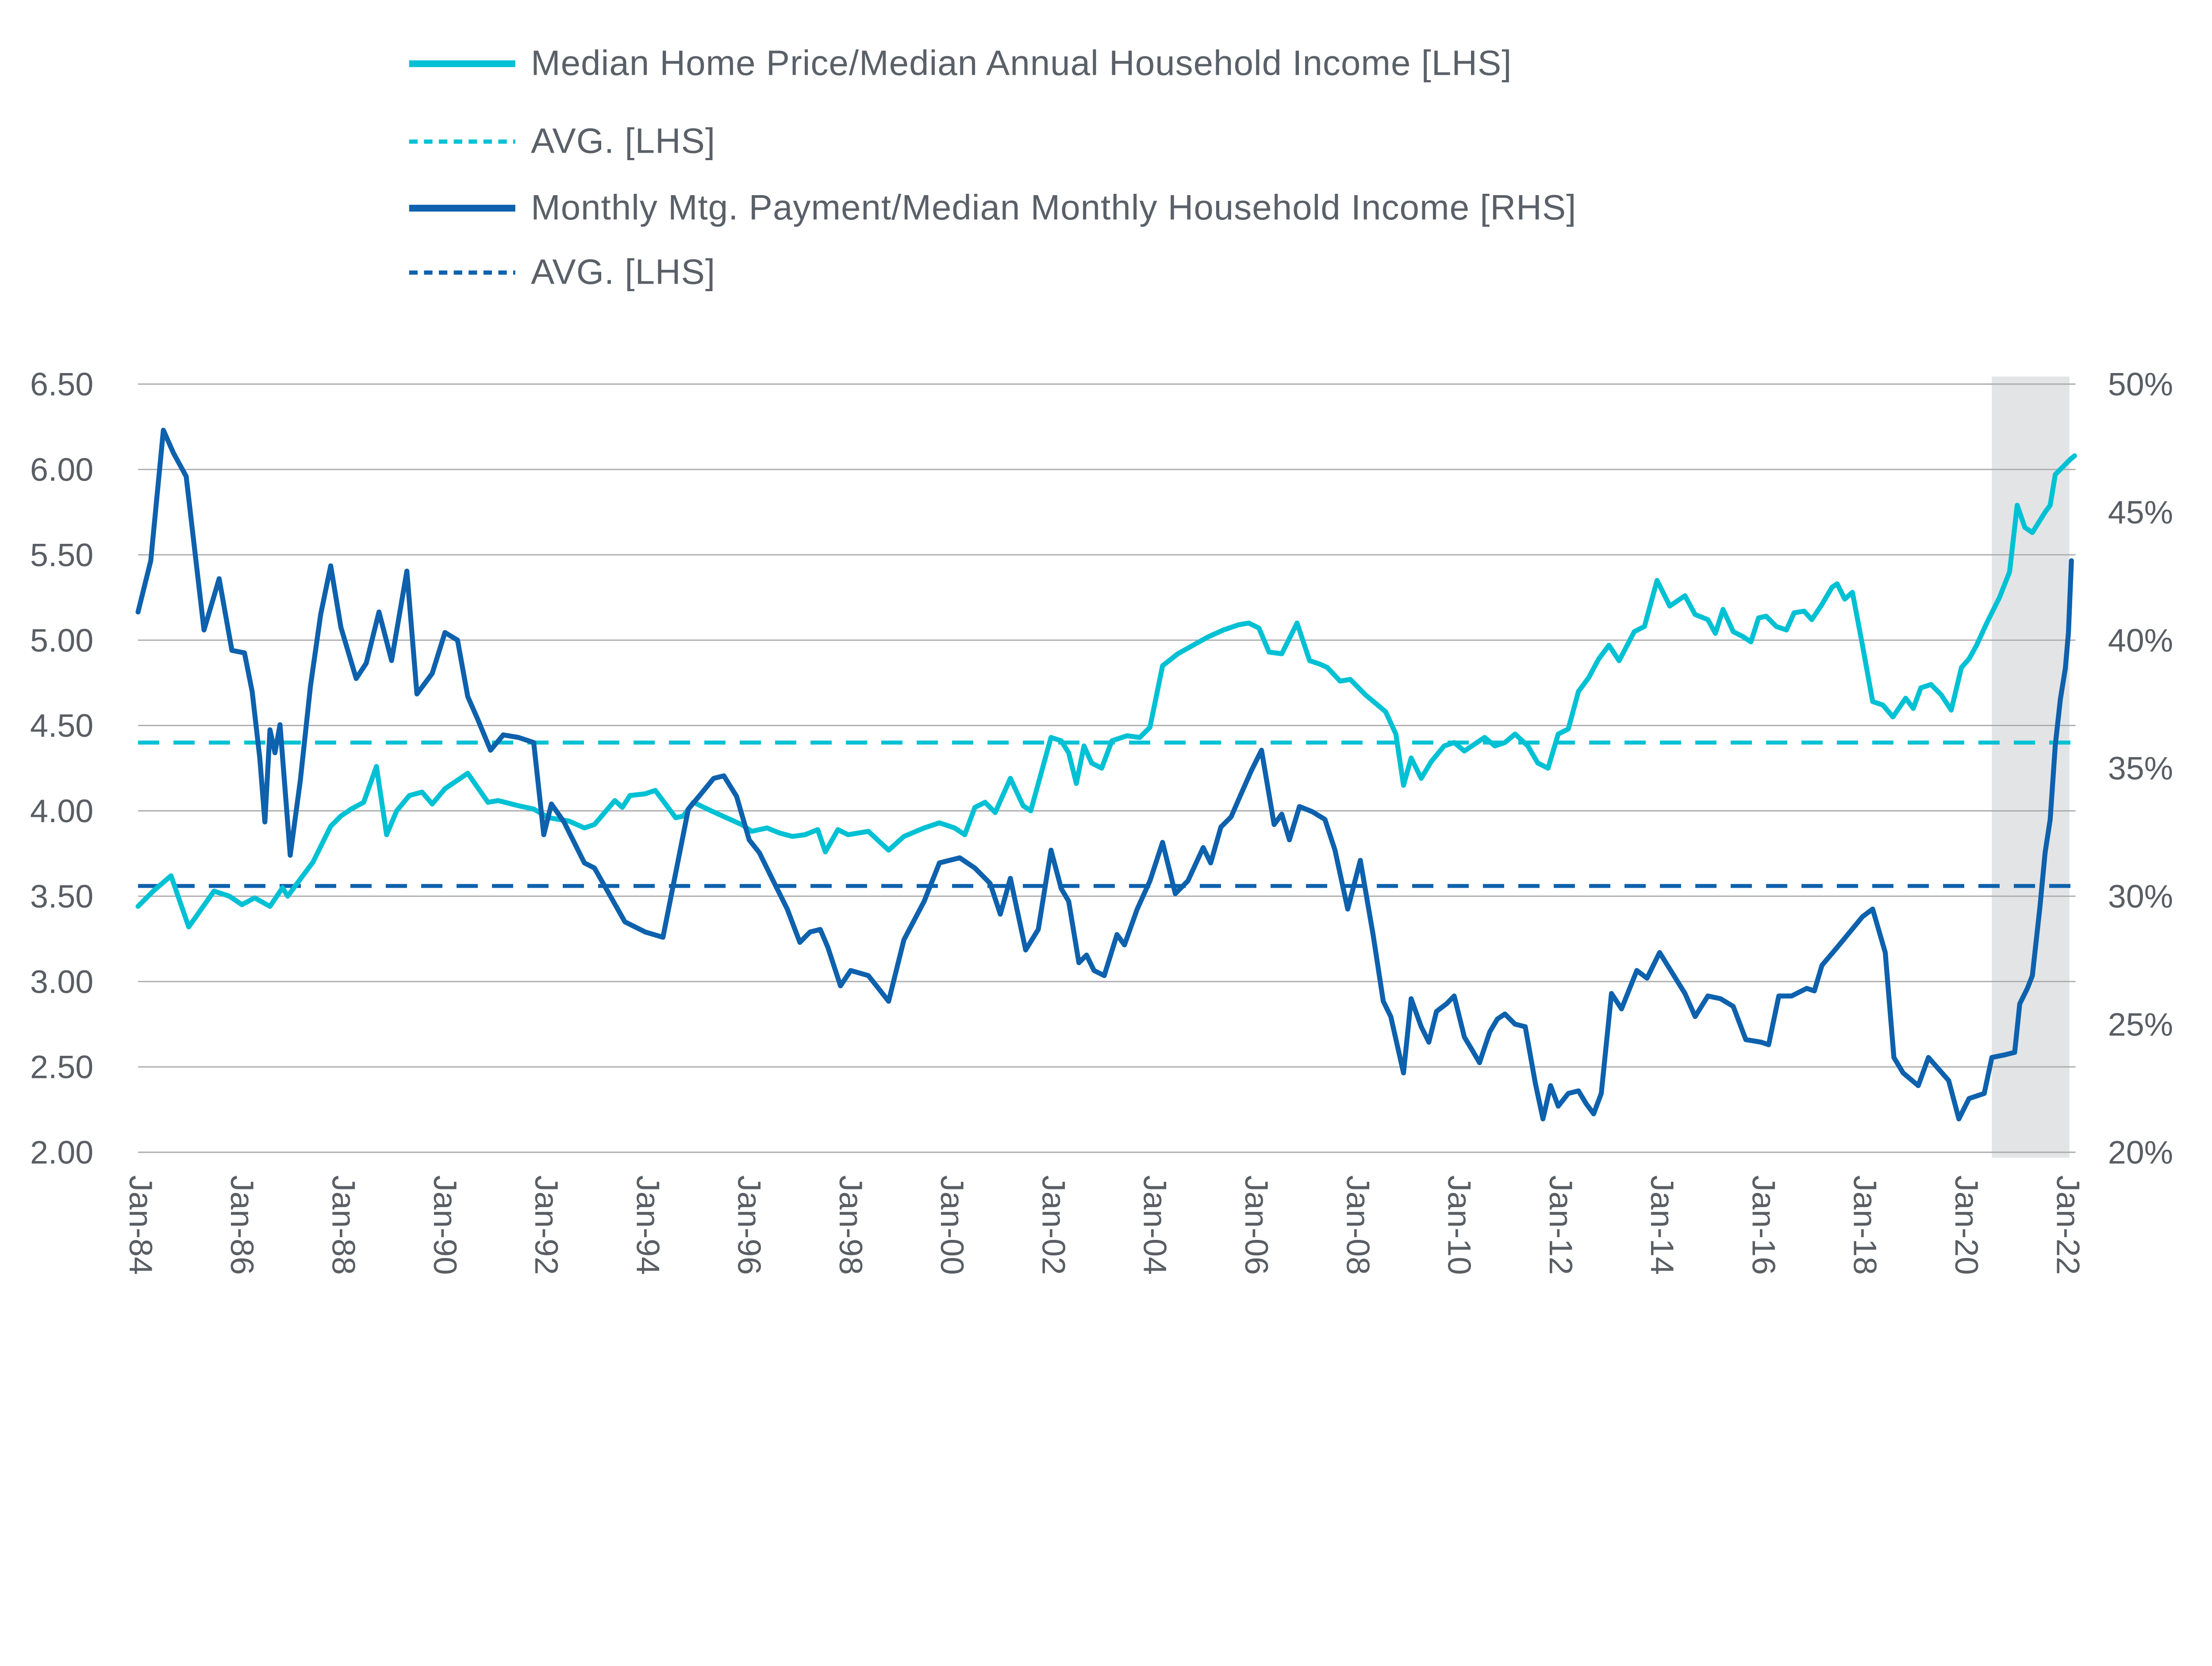  Describe the element at coordinates (2140, 384) in the screenshot. I see `right-axis-tick-label: 50%` at that location.